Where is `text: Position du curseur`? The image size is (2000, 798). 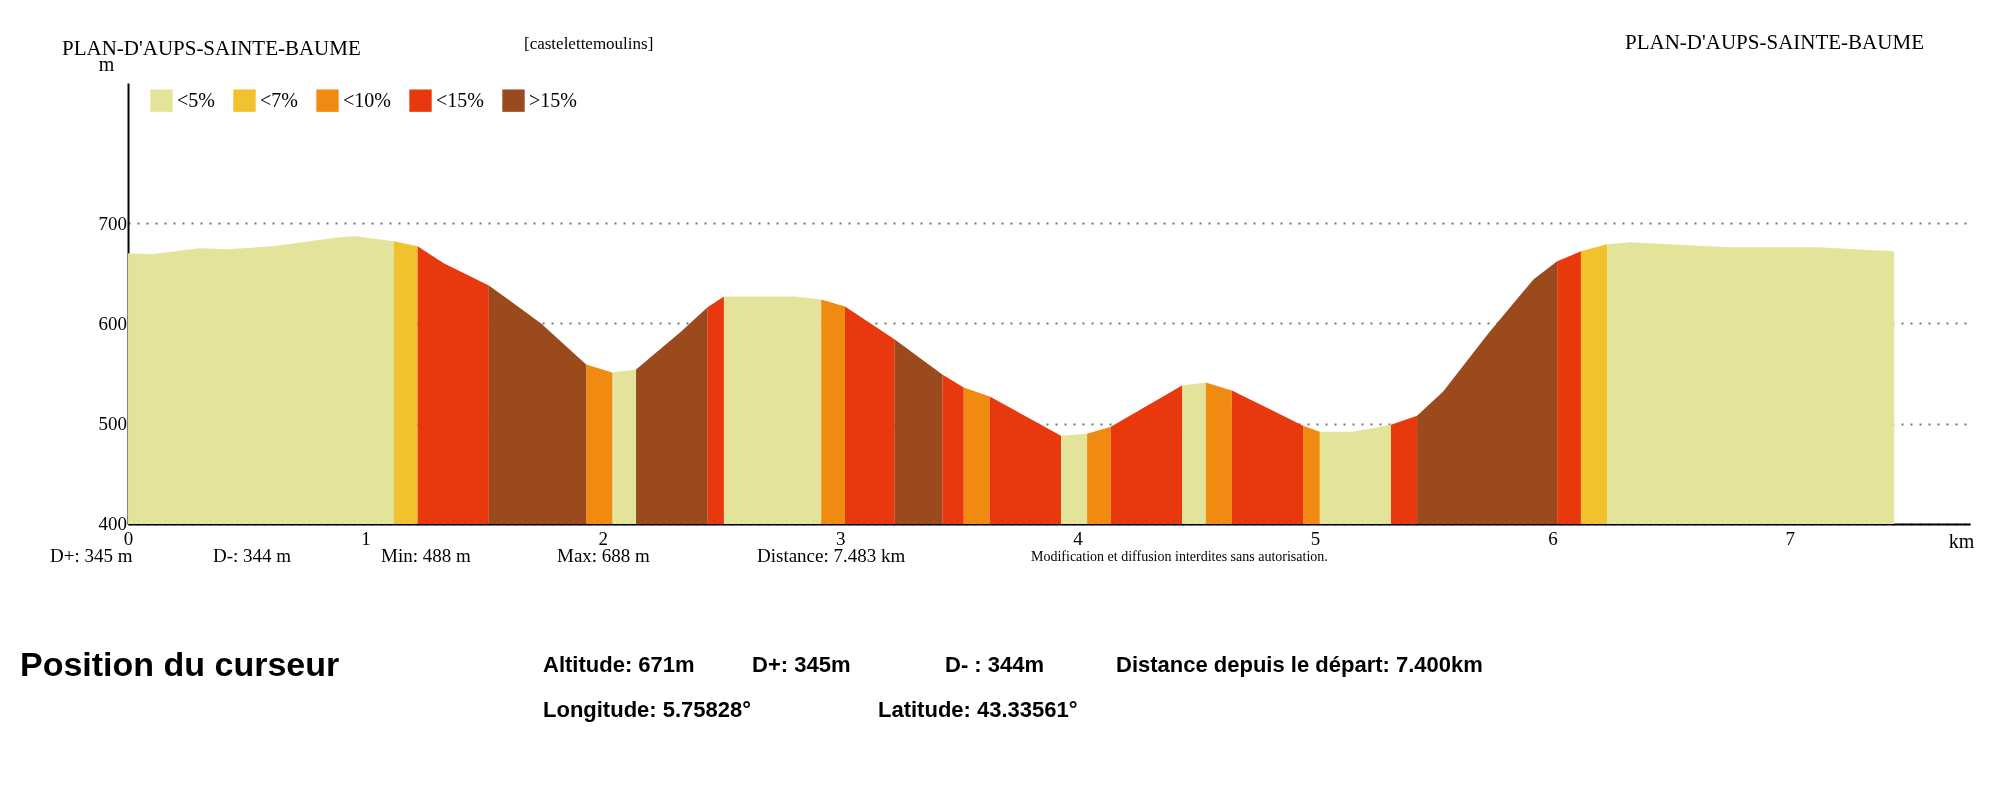 text: Position du curseur is located at coordinates (180, 664).